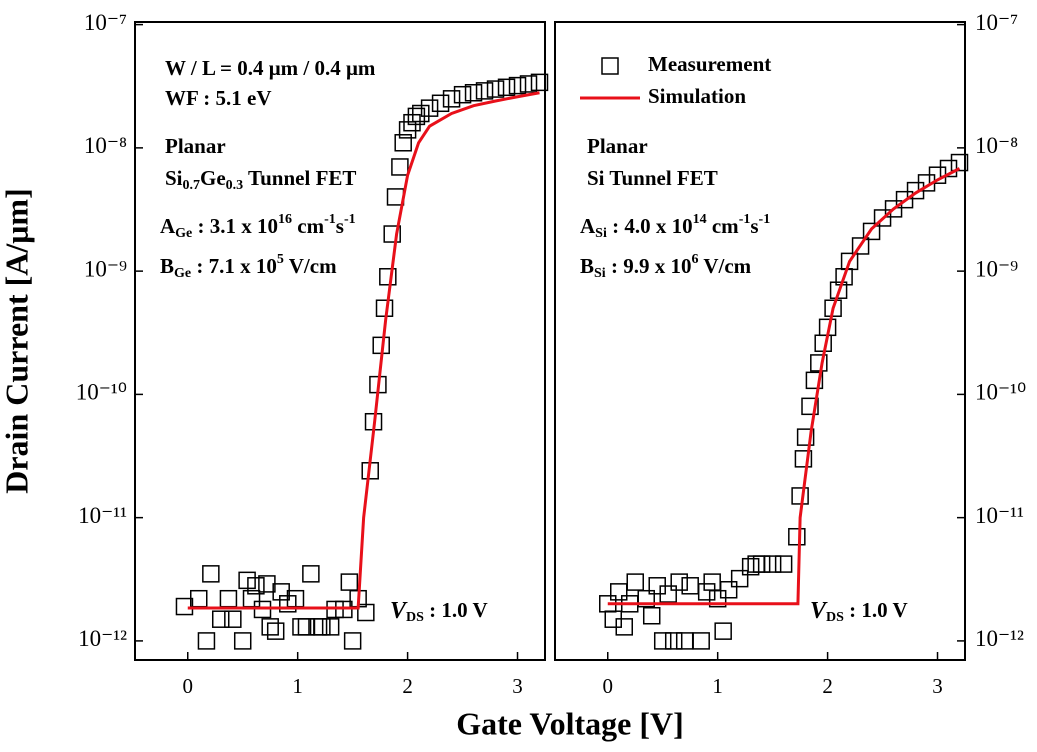 The image size is (1037, 752). Describe the element at coordinates (188, 686) in the screenshot. I see `x-tick-label: 0` at that location.